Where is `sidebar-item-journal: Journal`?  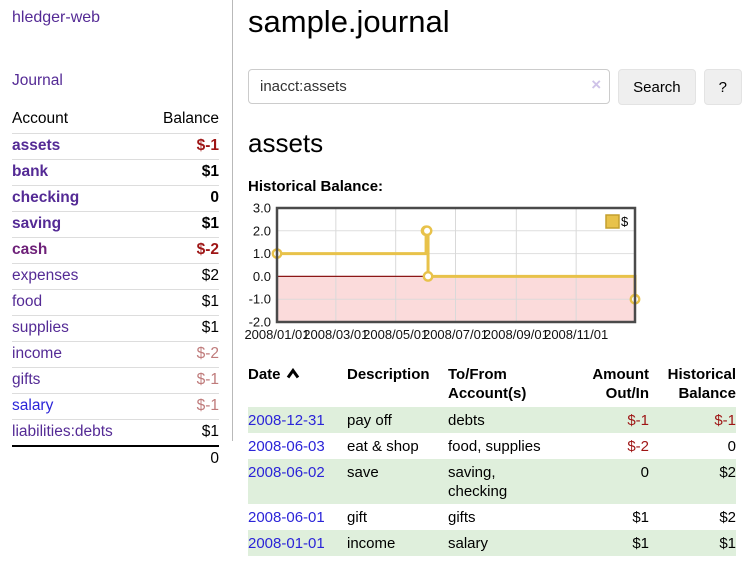
sidebar-item-journal: Journal is located at coordinates (37, 80).